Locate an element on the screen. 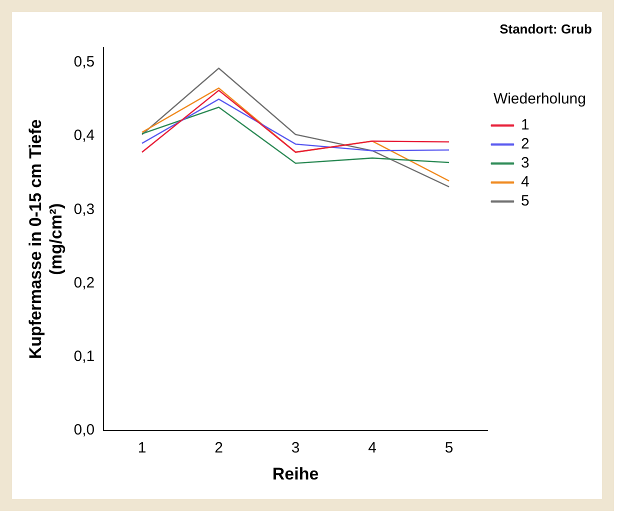  x-tick-label: 3 is located at coordinates (295, 448).